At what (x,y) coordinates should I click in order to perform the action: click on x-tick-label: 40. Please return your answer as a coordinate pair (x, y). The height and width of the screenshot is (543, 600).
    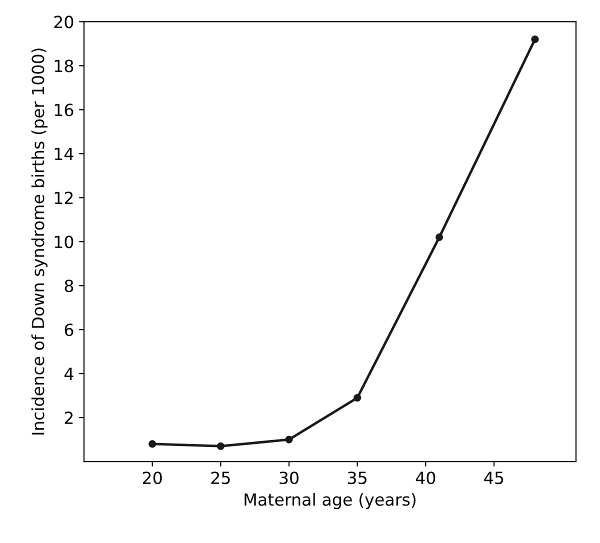
    Looking at the image, I should click on (426, 478).